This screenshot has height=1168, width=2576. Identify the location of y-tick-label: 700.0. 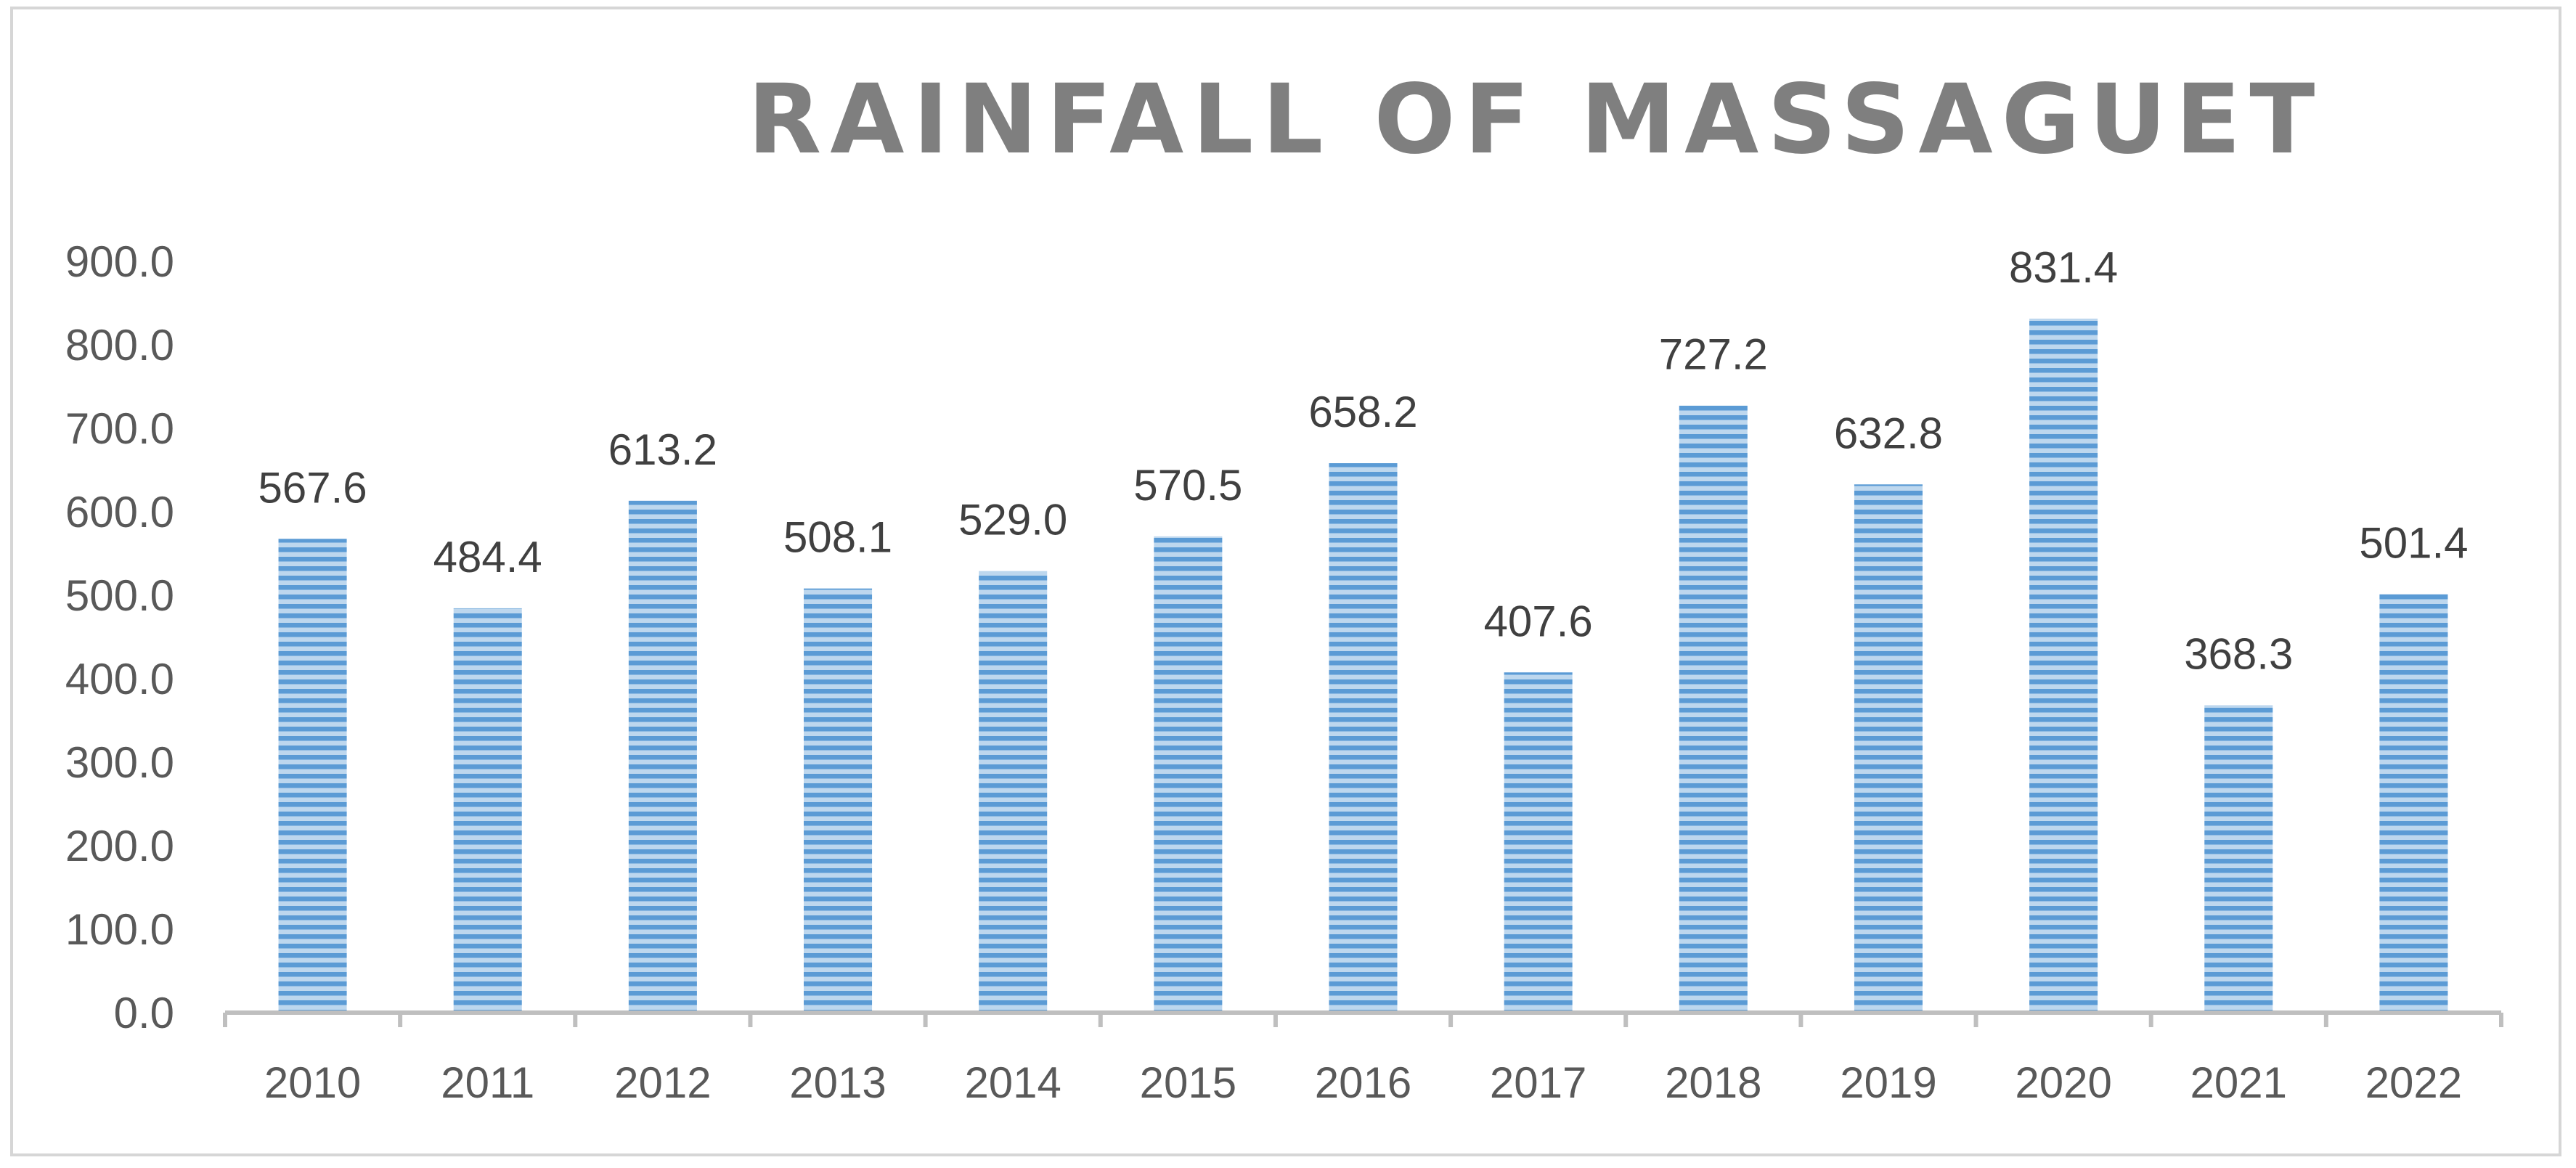
(119, 428).